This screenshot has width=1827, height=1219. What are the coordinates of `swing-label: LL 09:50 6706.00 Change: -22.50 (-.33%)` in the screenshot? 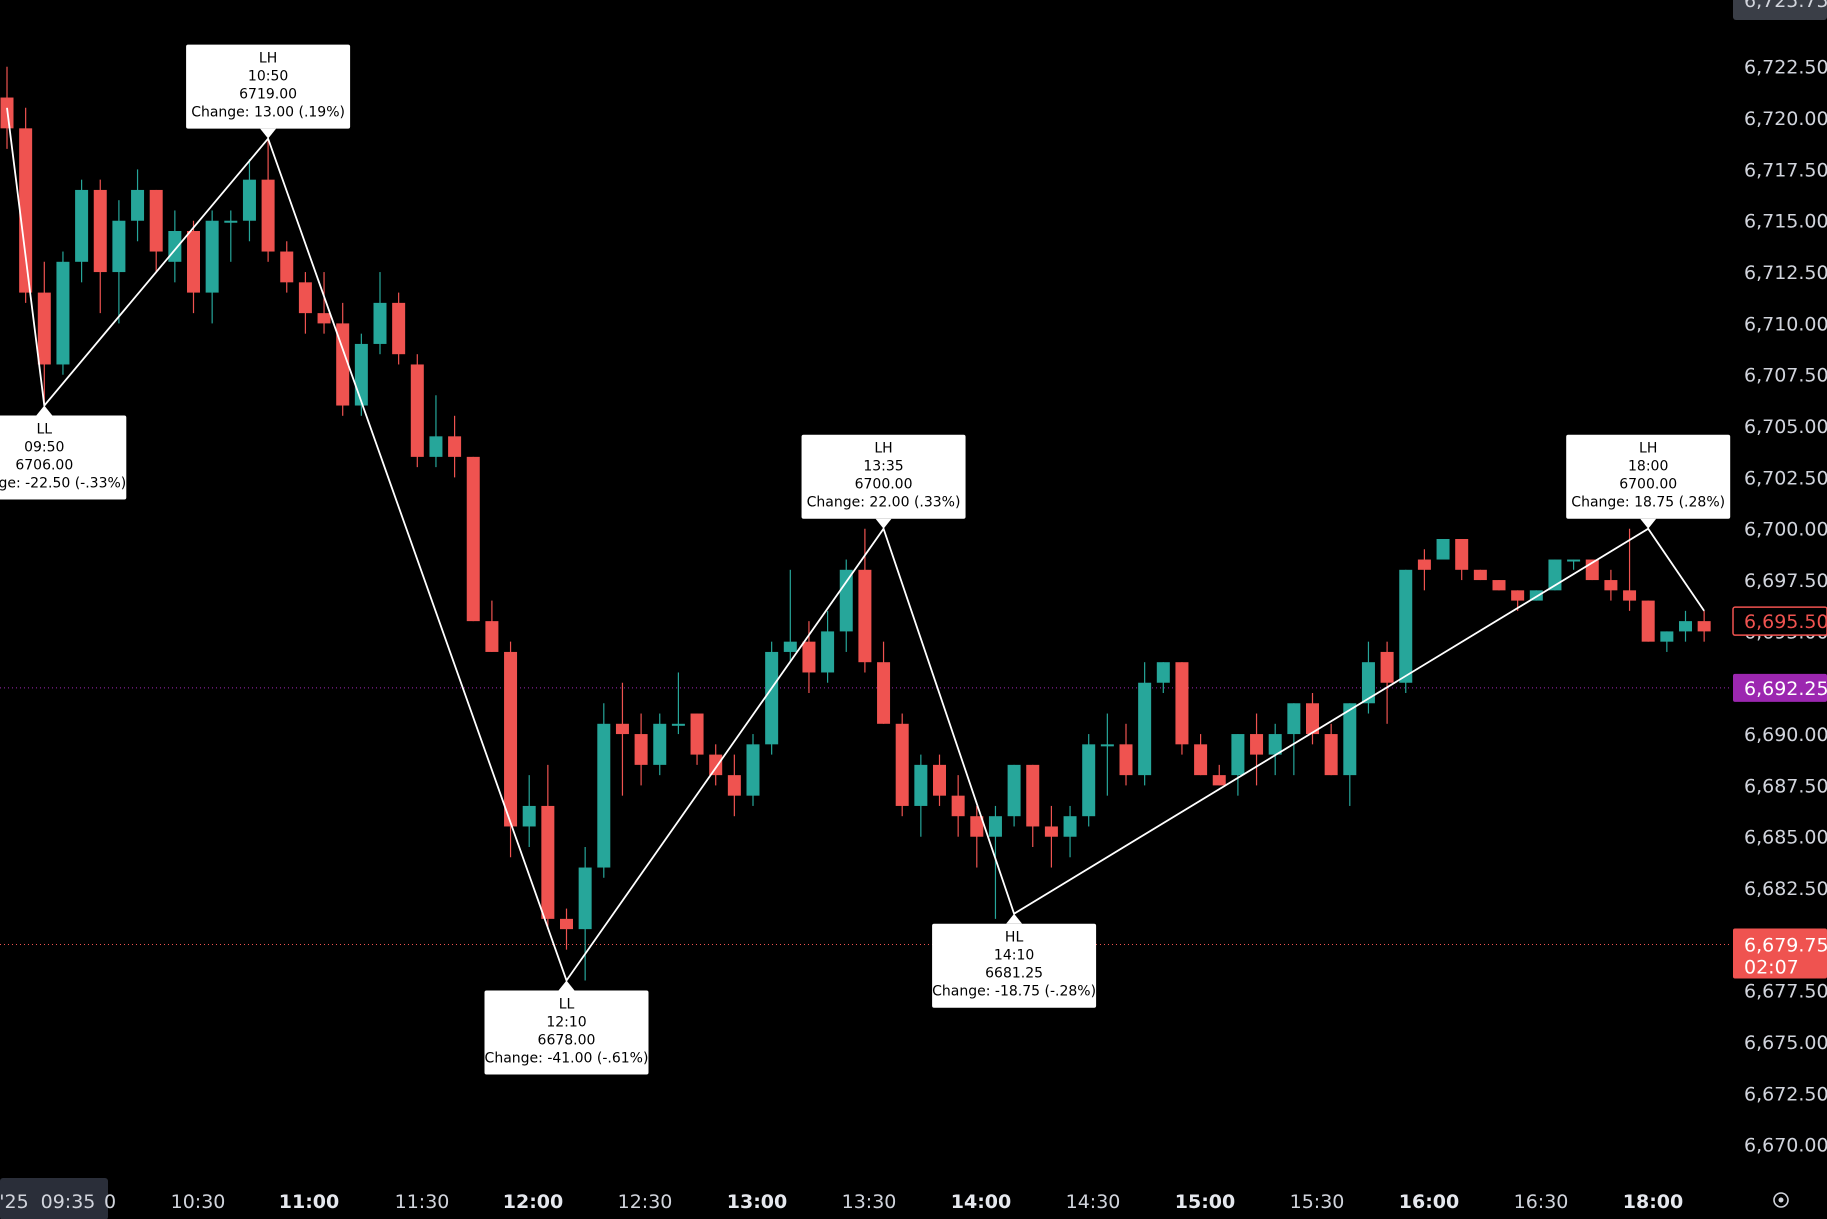 It's located at (63, 452).